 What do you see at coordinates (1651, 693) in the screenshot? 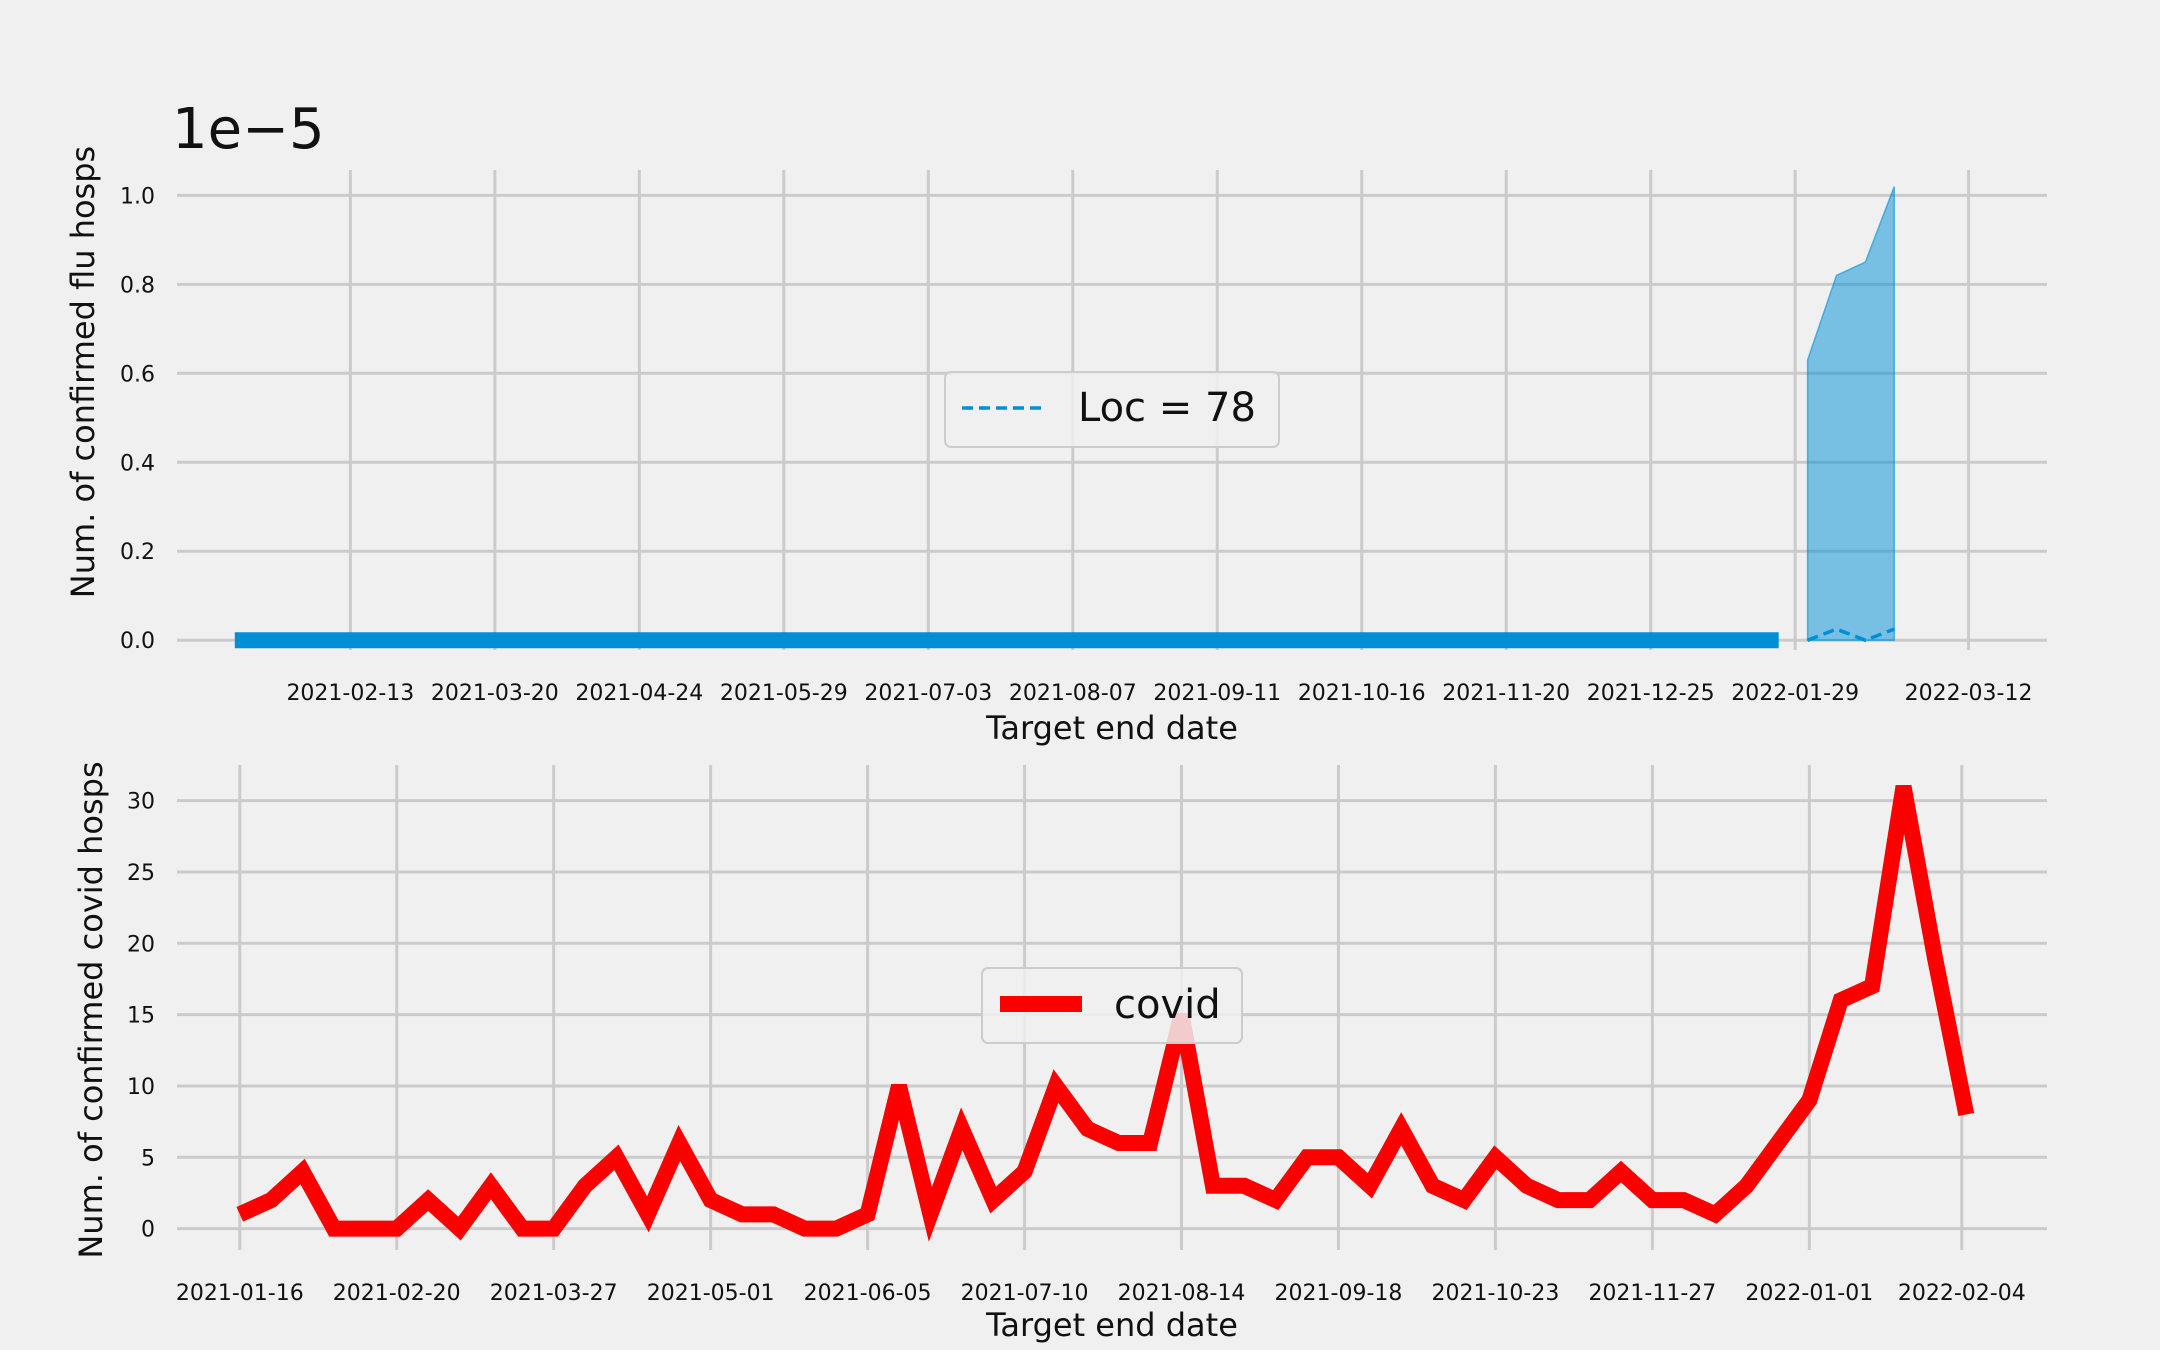
I see `x-tick-label: 2021-12-25` at bounding box center [1651, 693].